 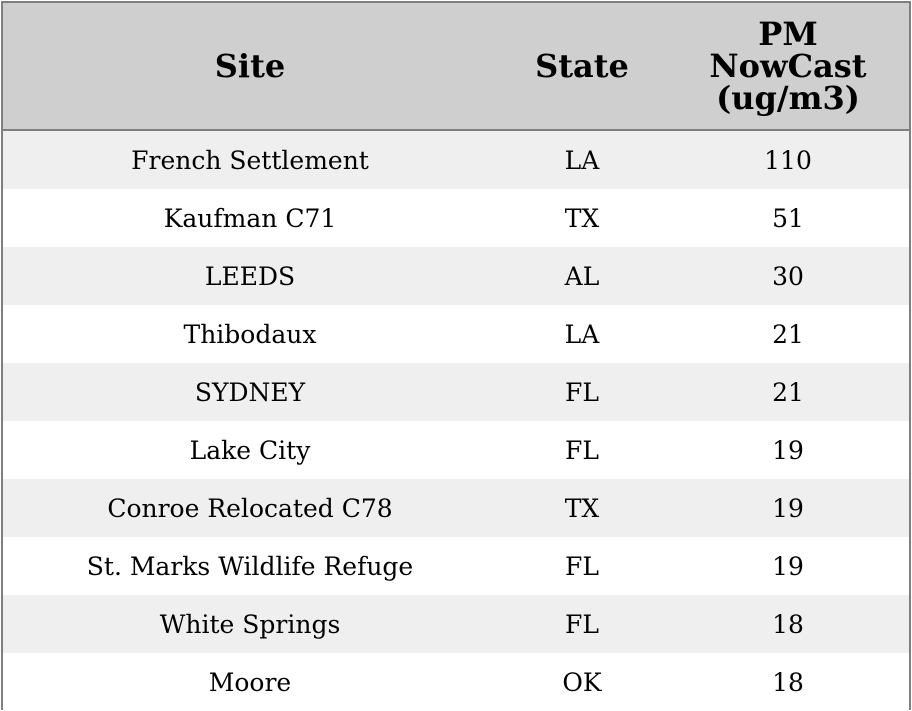 What do you see at coordinates (456, 566) in the screenshot?
I see `table-row: St. Marks Wildlife Refuge FL 19` at bounding box center [456, 566].